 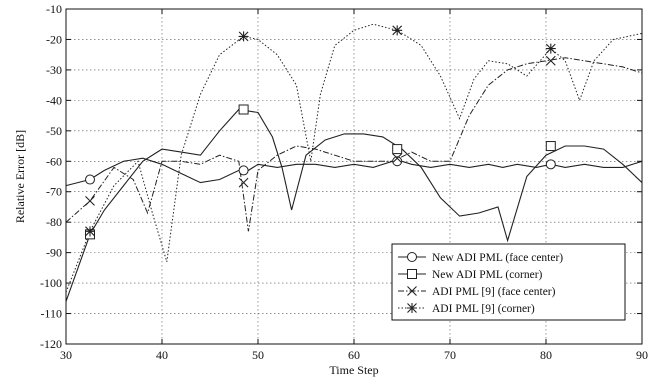 I want to click on x-tick-label: 80, so click(x=546, y=355).